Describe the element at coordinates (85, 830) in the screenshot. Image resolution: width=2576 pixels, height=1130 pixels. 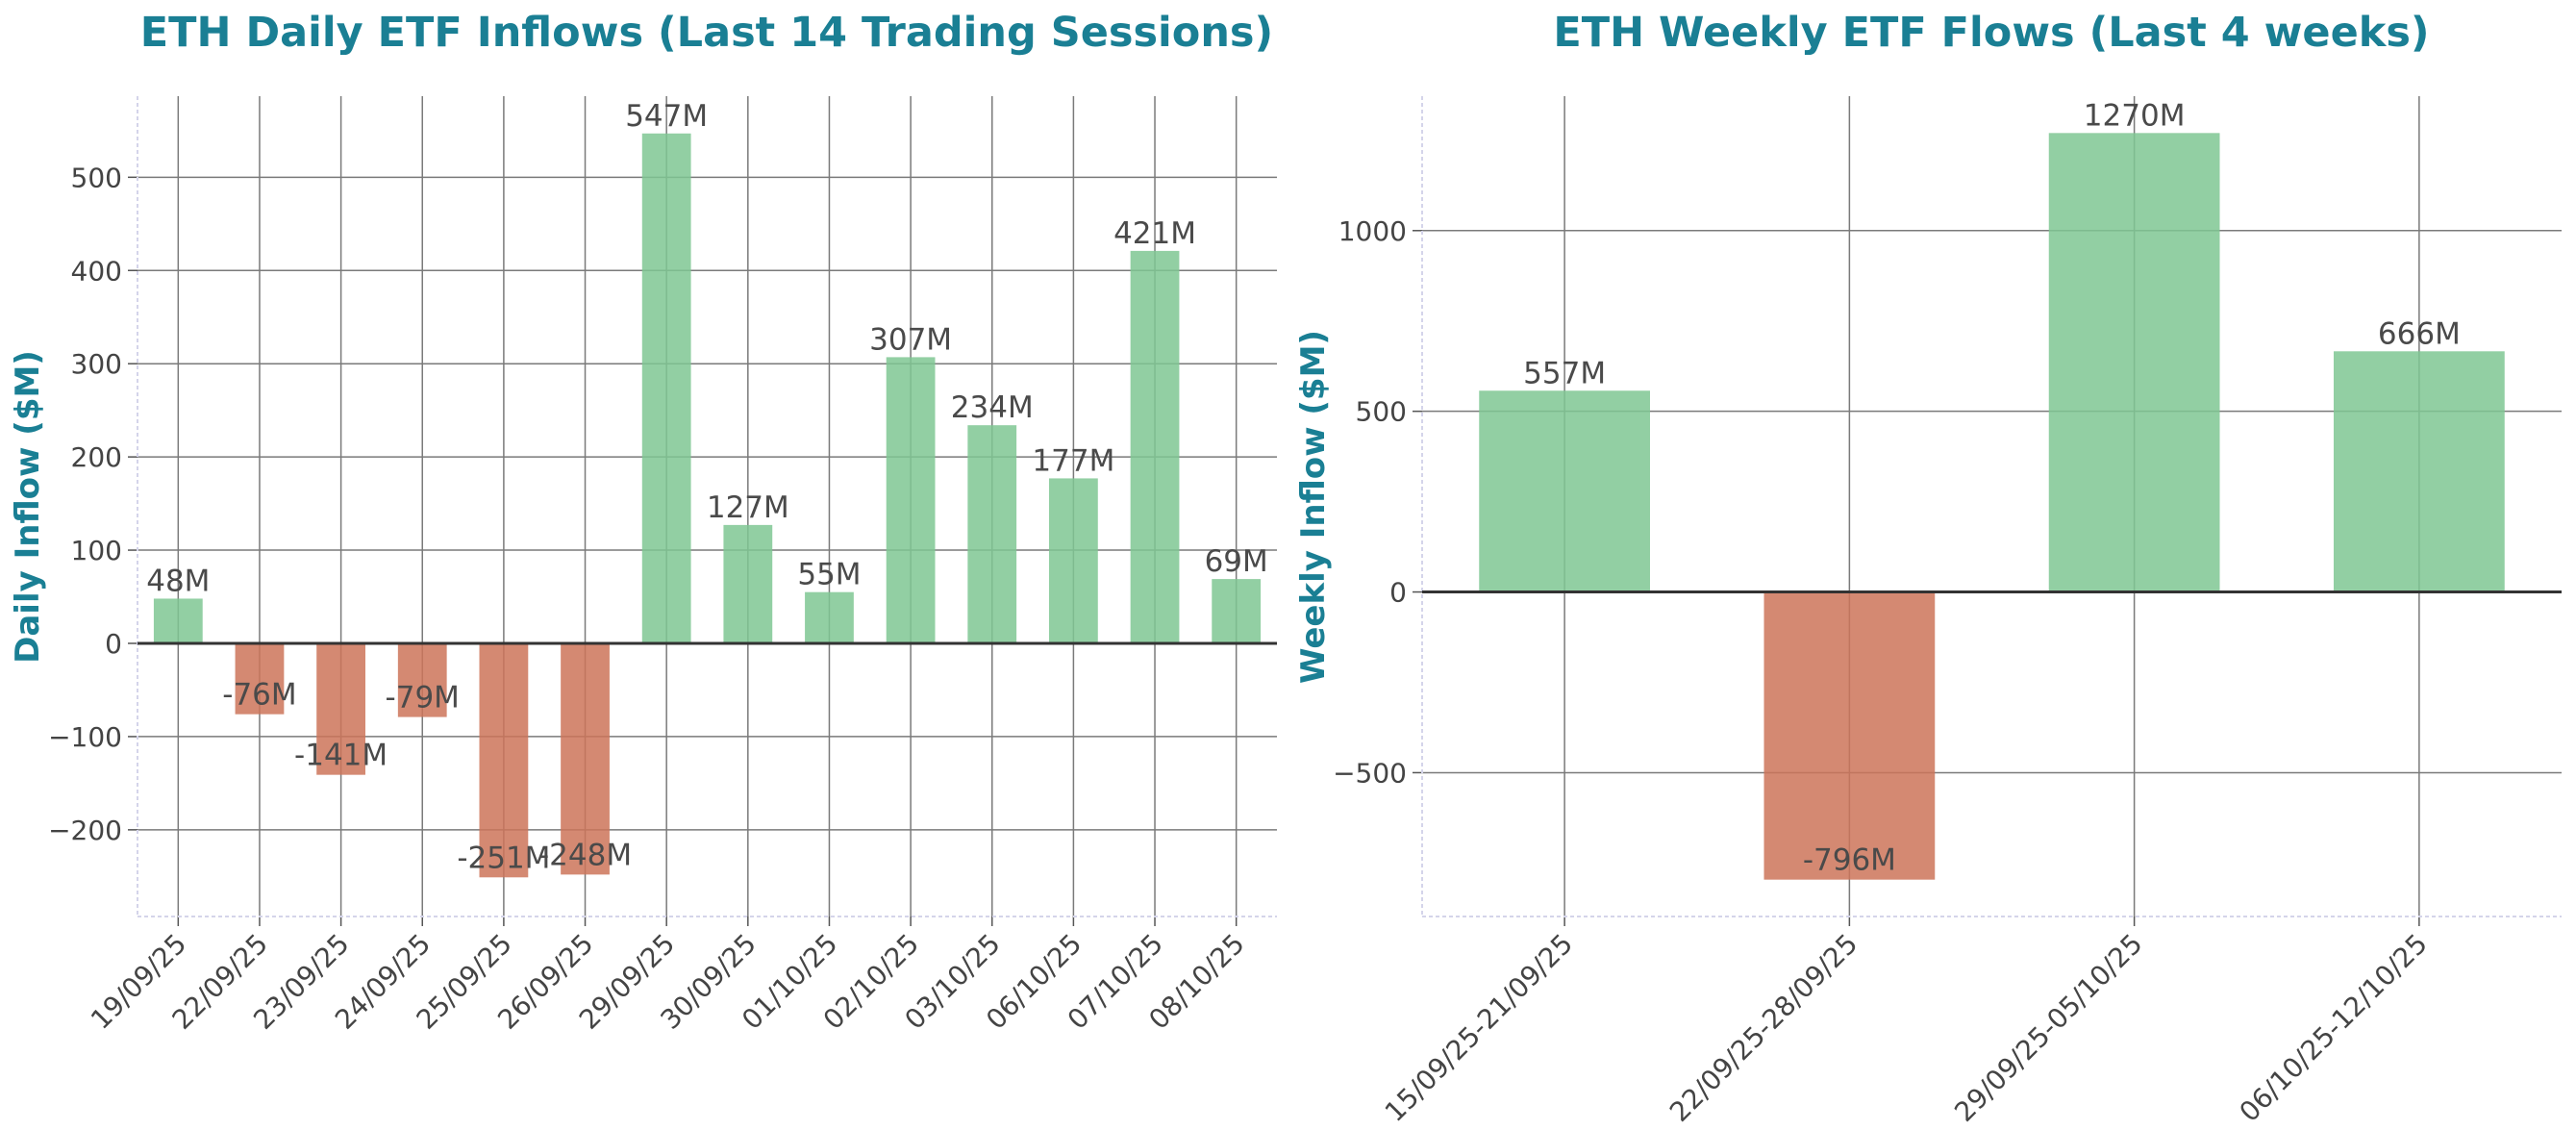
I see `y-tick-label: −200` at that location.